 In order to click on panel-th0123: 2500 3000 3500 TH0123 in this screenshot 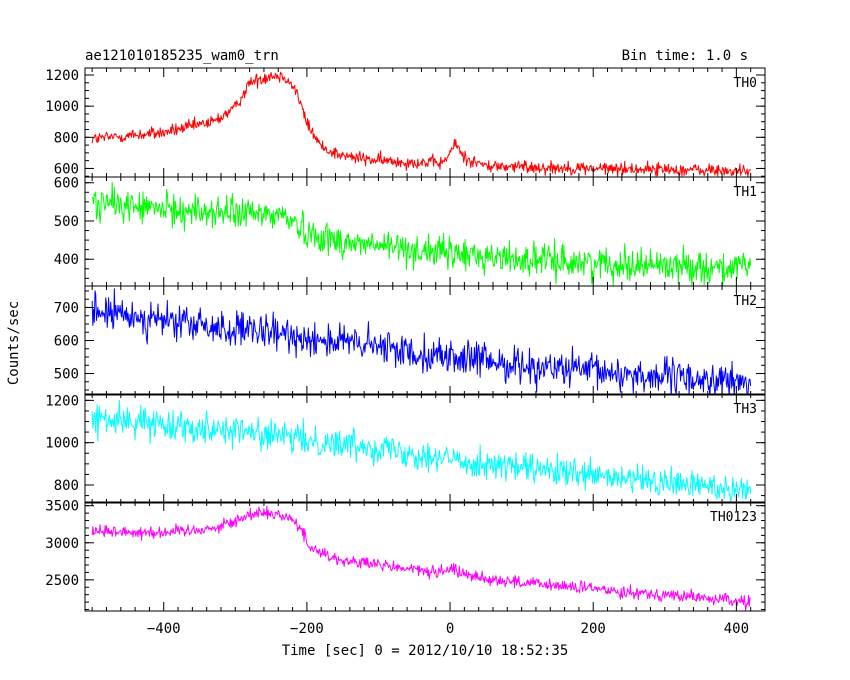, I will do `click(405, 555)`.